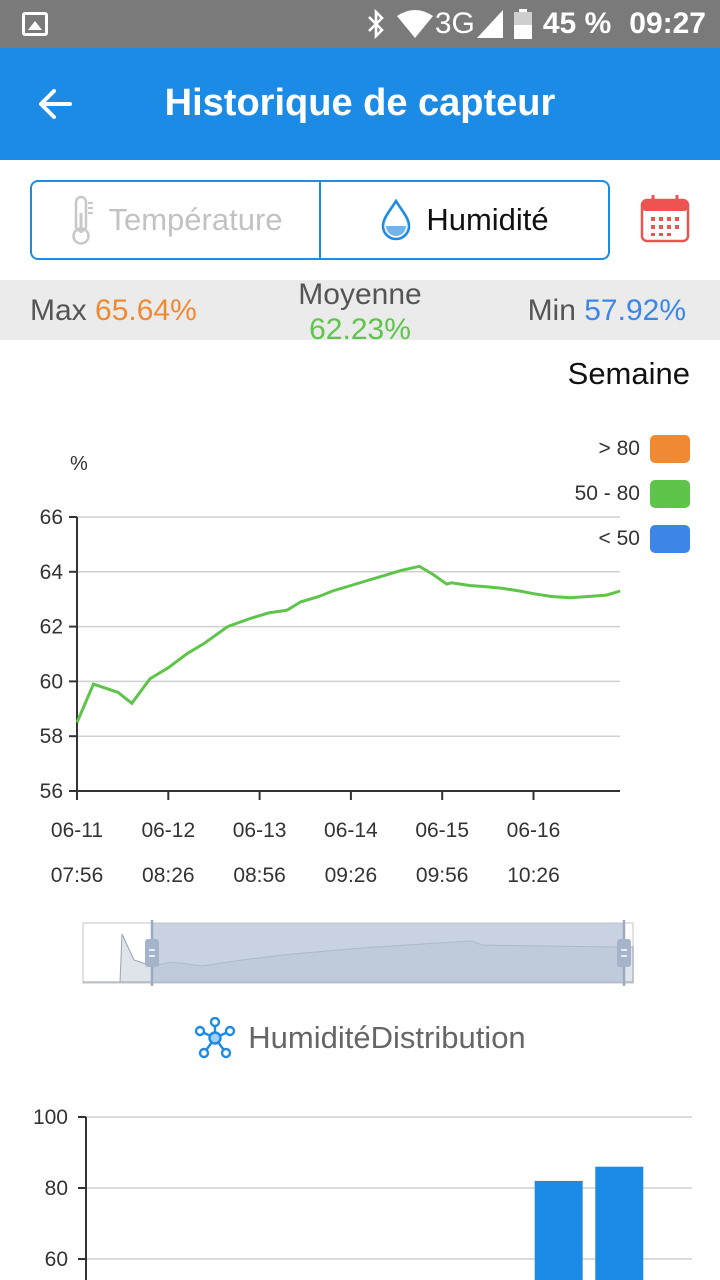 This screenshot has width=720, height=1280. I want to click on data-zoom-slider, so click(358, 953).